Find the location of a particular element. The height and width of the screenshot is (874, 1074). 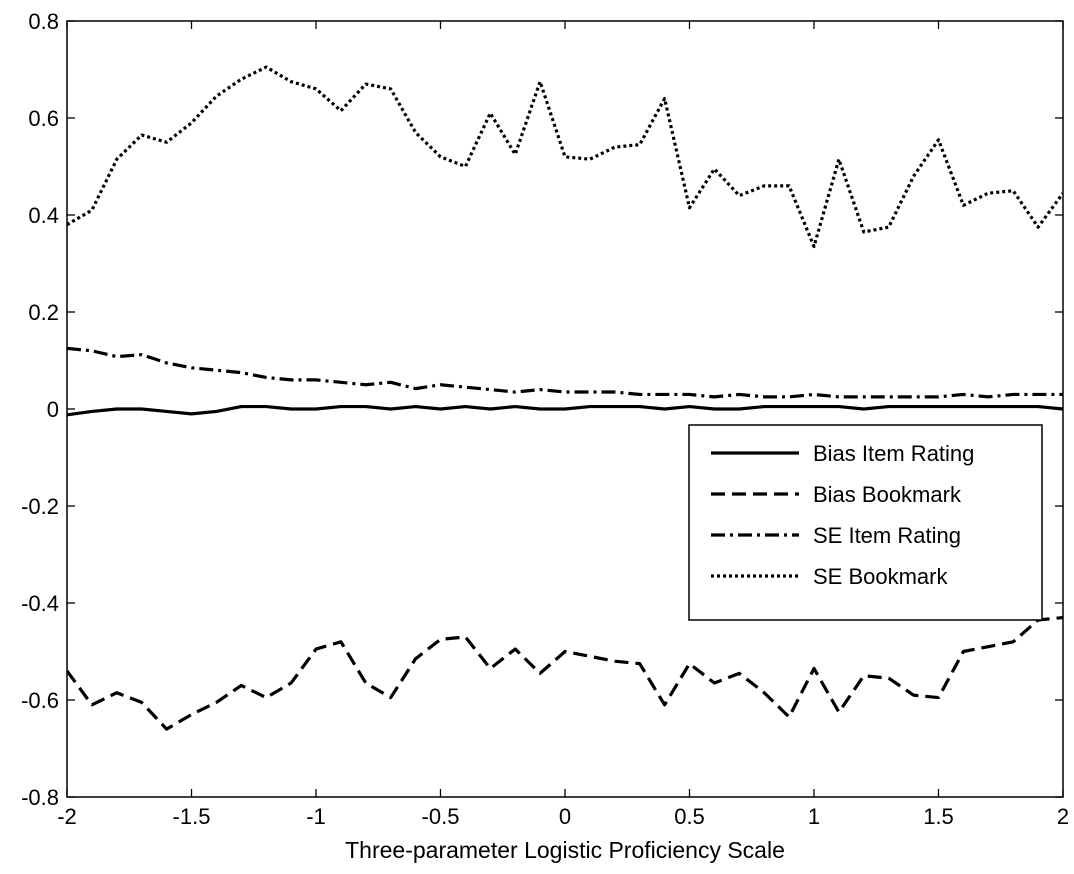

y-tick-label: 0.8 is located at coordinates (43, 21).